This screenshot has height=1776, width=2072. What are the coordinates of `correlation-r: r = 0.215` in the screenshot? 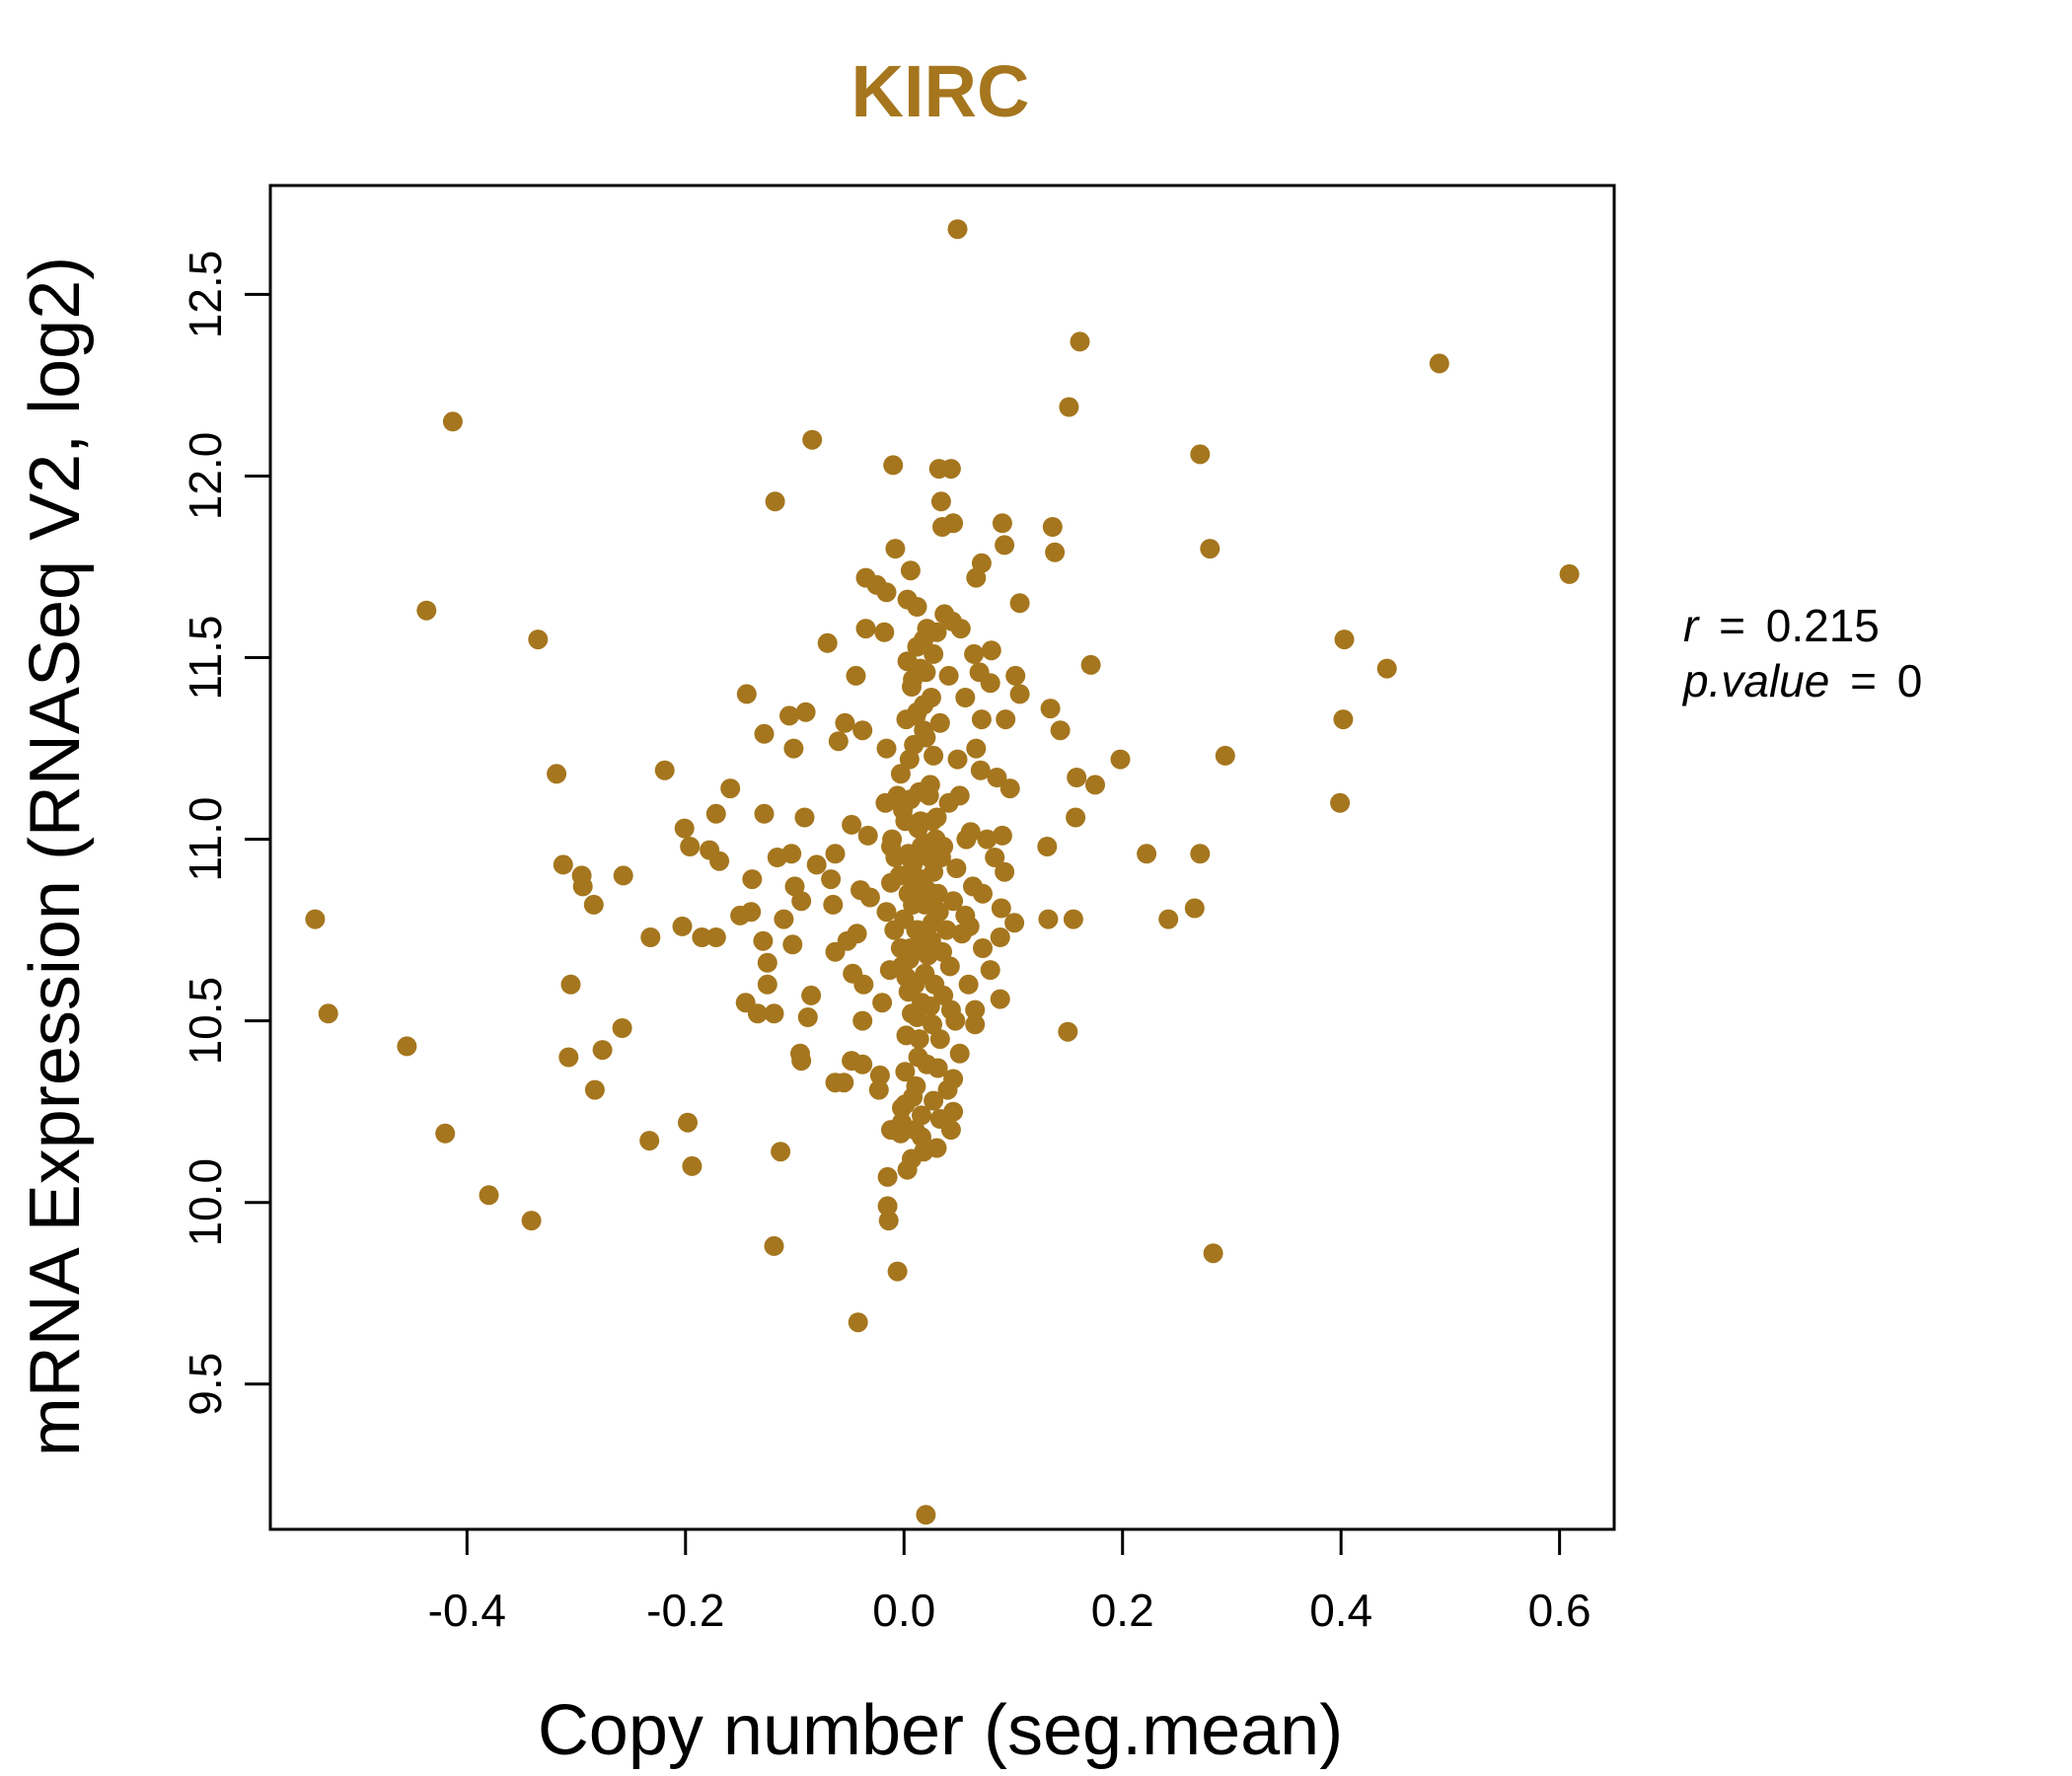 It's located at (1781, 625).